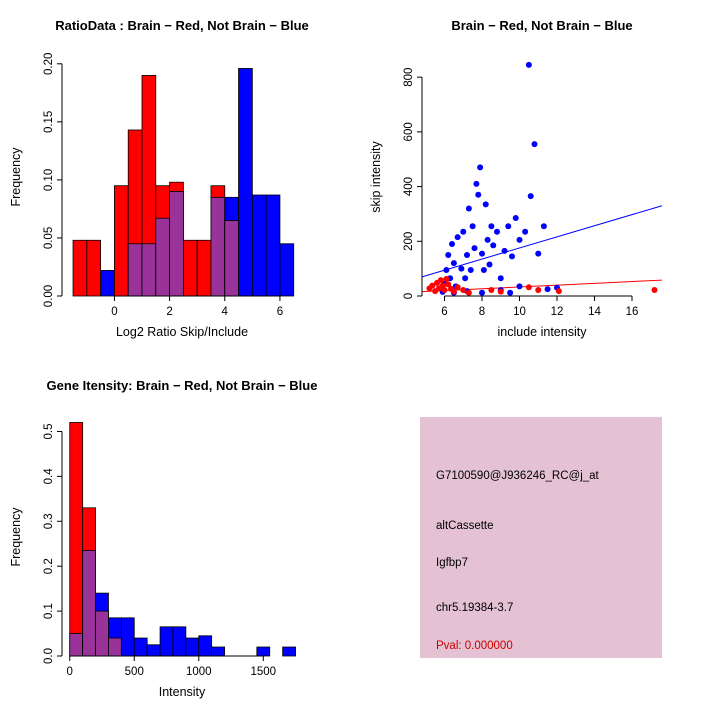 This screenshot has width=720, height=720. Describe the element at coordinates (444, 312) in the screenshot. I see `x-tick-label: 6` at that location.